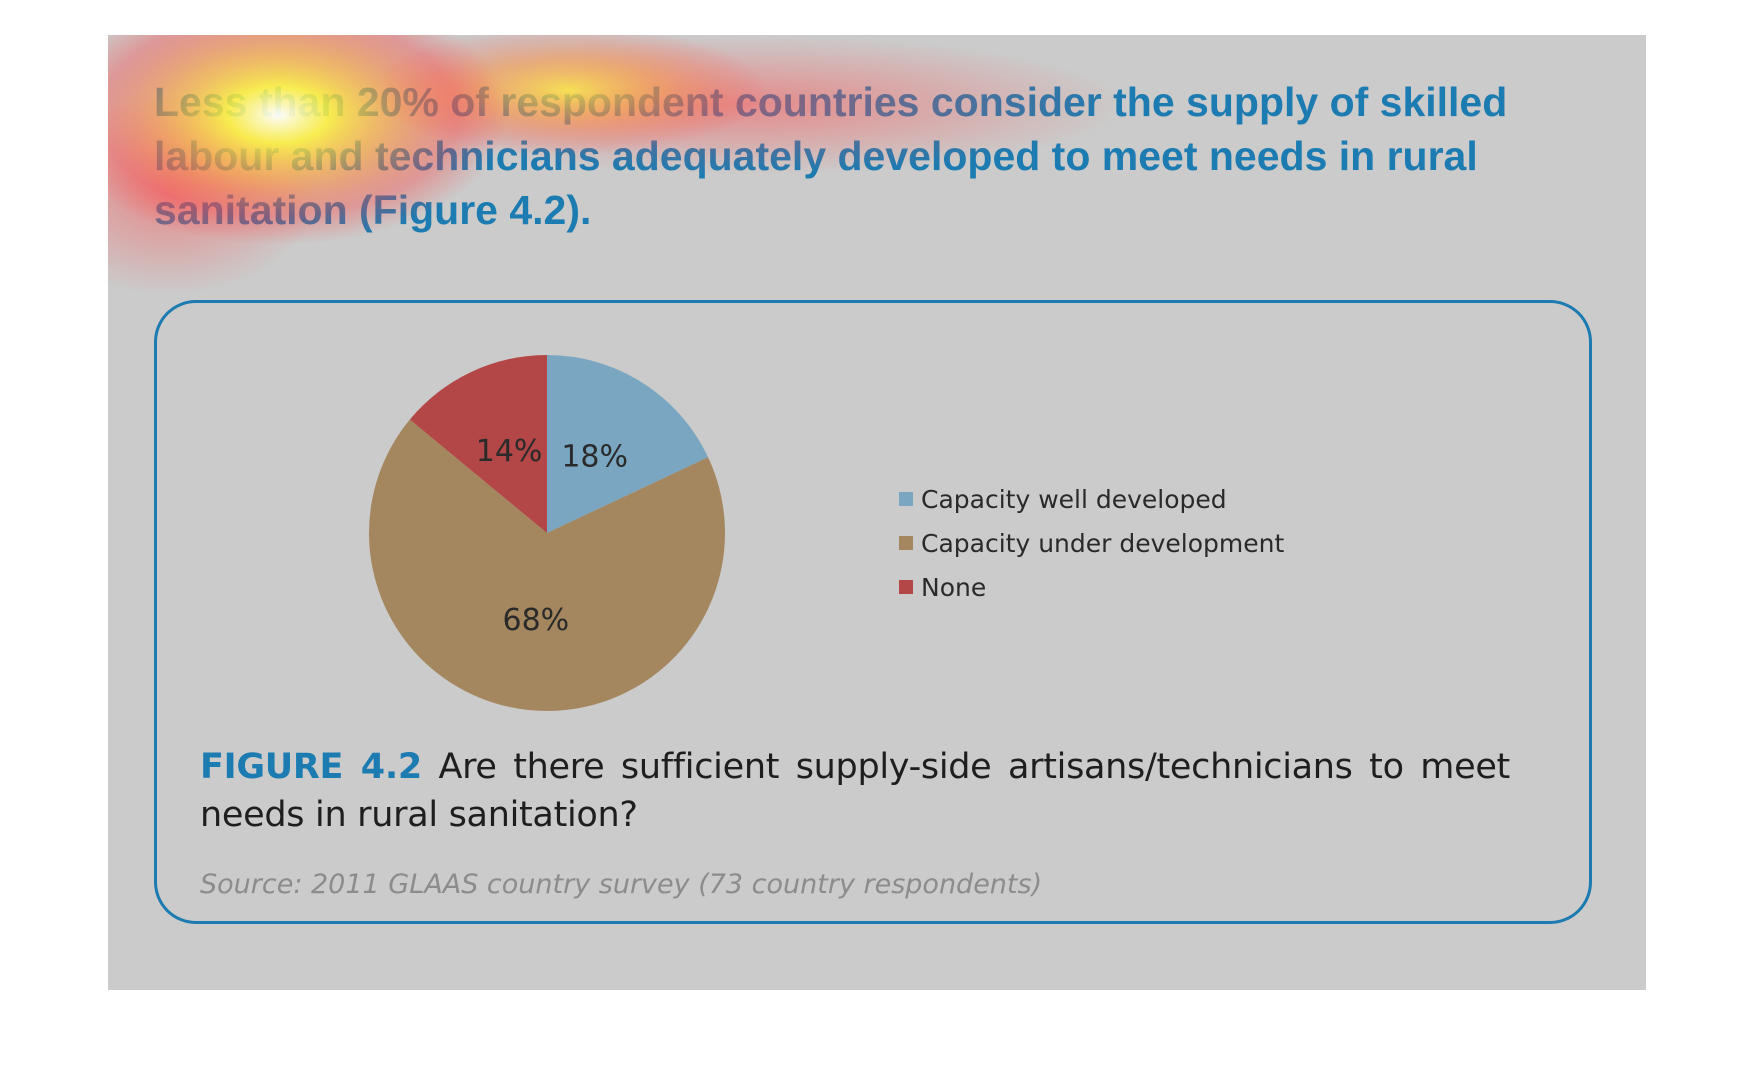  What do you see at coordinates (1103, 543) in the screenshot?
I see `legend-label: Capacity under development` at bounding box center [1103, 543].